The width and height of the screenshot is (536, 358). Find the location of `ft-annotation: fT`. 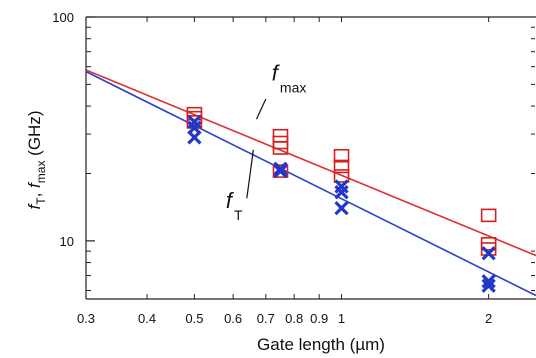

ft-annotation: fT is located at coordinates (234, 205).